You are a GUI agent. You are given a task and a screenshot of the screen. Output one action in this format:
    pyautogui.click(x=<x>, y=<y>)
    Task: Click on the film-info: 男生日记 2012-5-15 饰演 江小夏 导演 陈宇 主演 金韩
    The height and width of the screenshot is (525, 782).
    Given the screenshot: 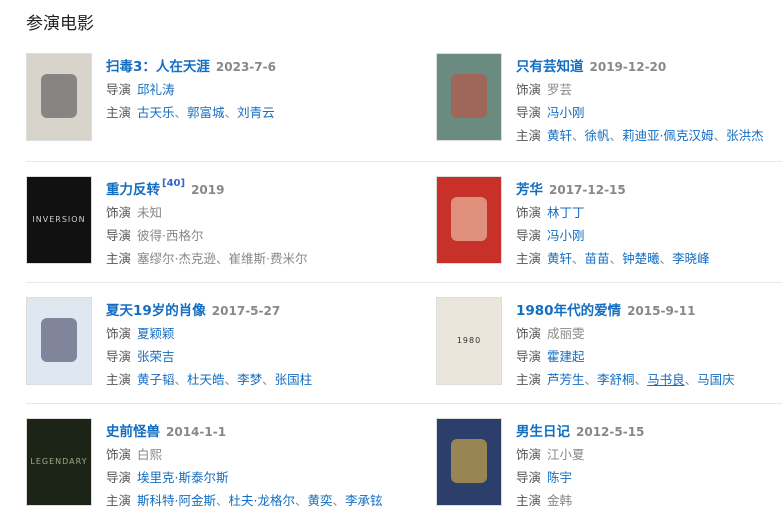 What is the action you would take?
    pyautogui.click(x=580, y=464)
    